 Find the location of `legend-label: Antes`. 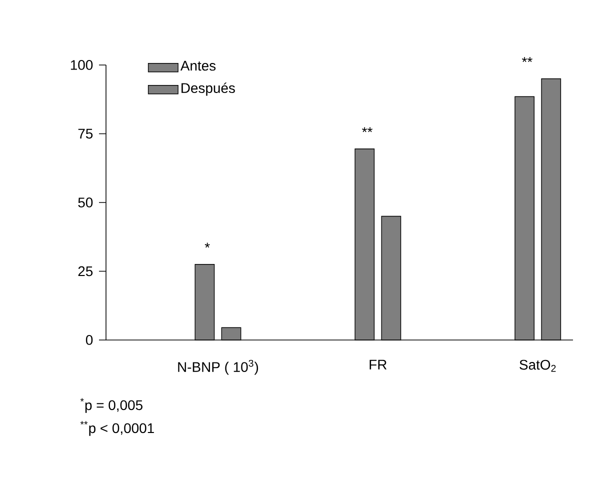

legend-label: Antes is located at coordinates (198, 65).